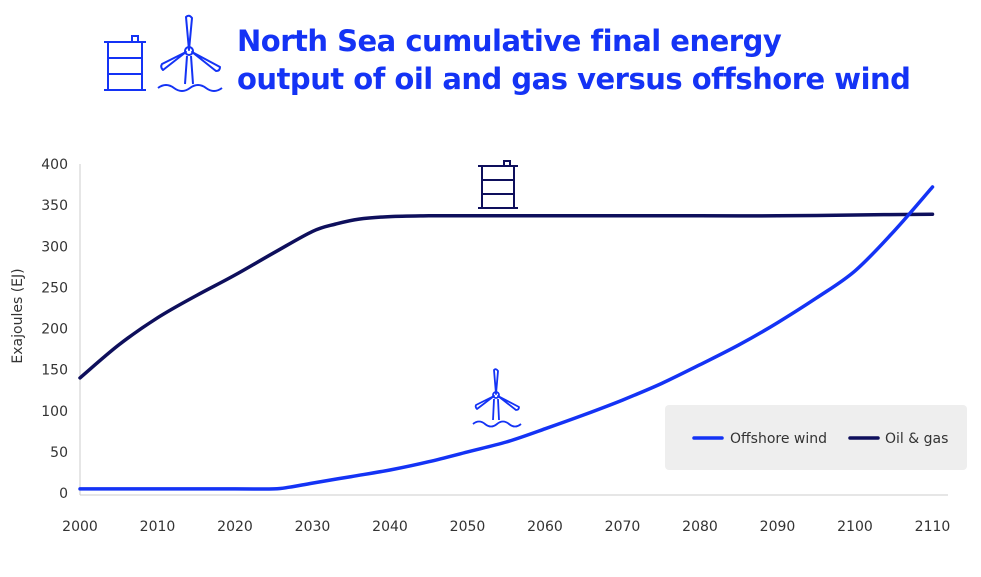 The height and width of the screenshot is (577, 981). Describe the element at coordinates (390, 527) in the screenshot. I see `x-tick-label: 2040` at that location.